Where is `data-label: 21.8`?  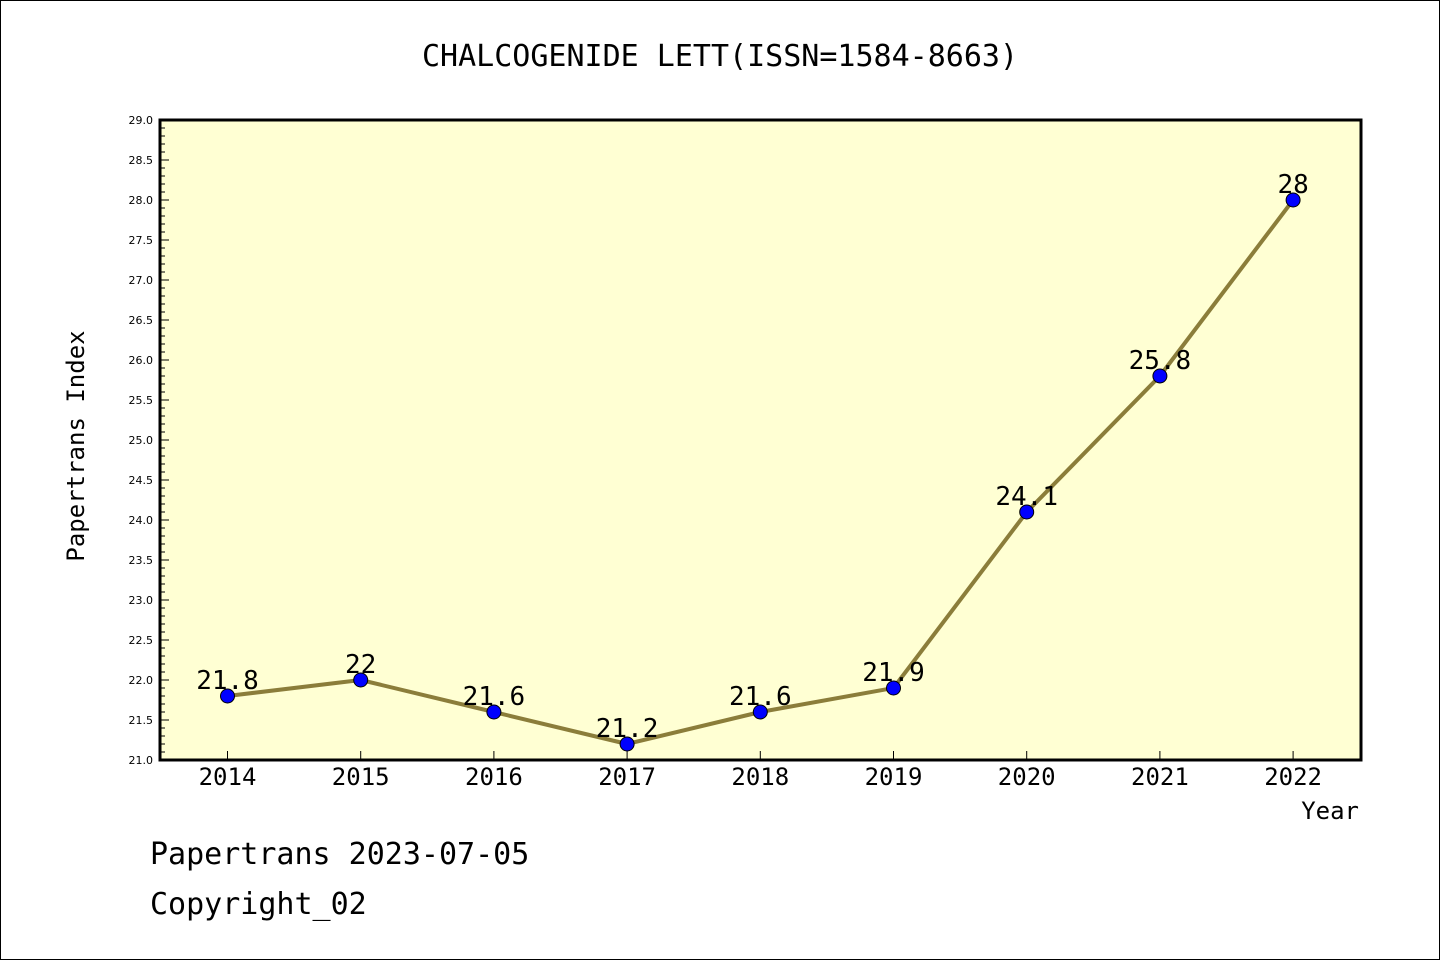
data-label: 21.8 is located at coordinates (227, 681).